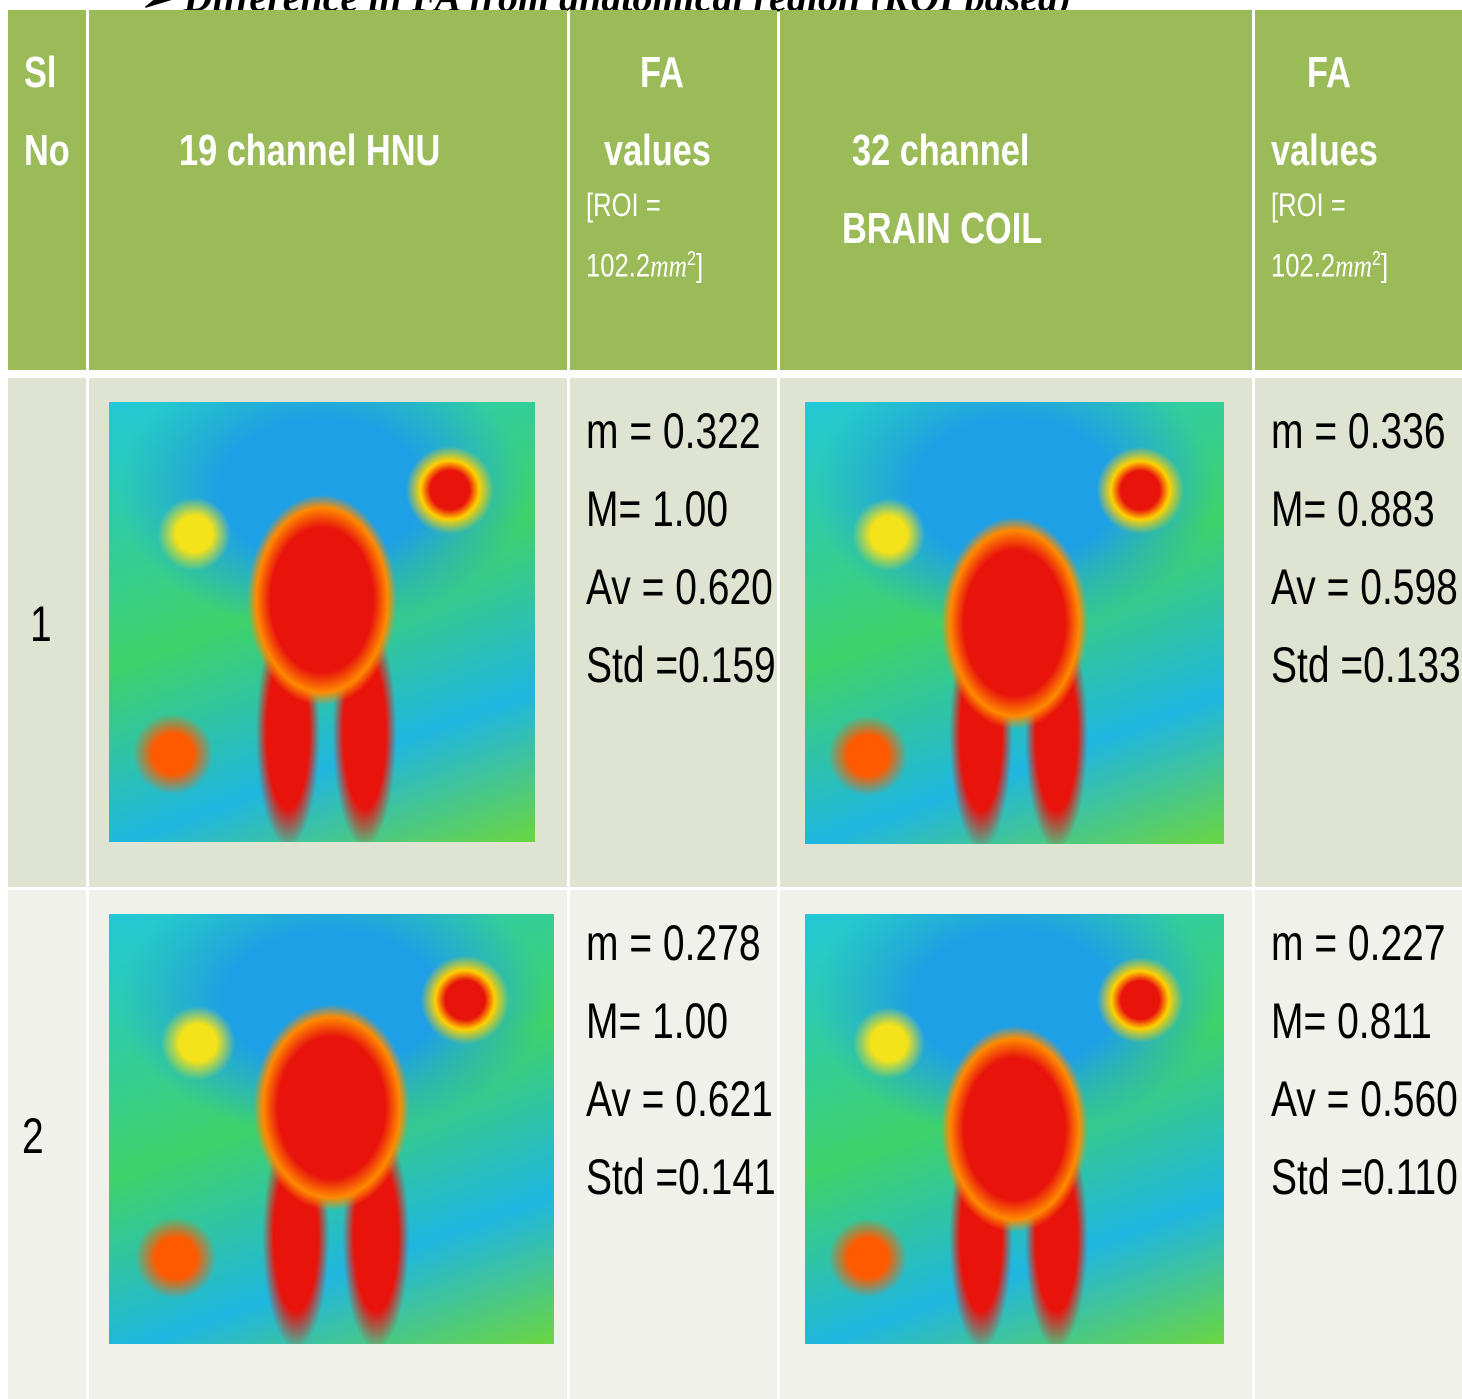  I want to click on header-text: 19 channel HNU, so click(310, 150).